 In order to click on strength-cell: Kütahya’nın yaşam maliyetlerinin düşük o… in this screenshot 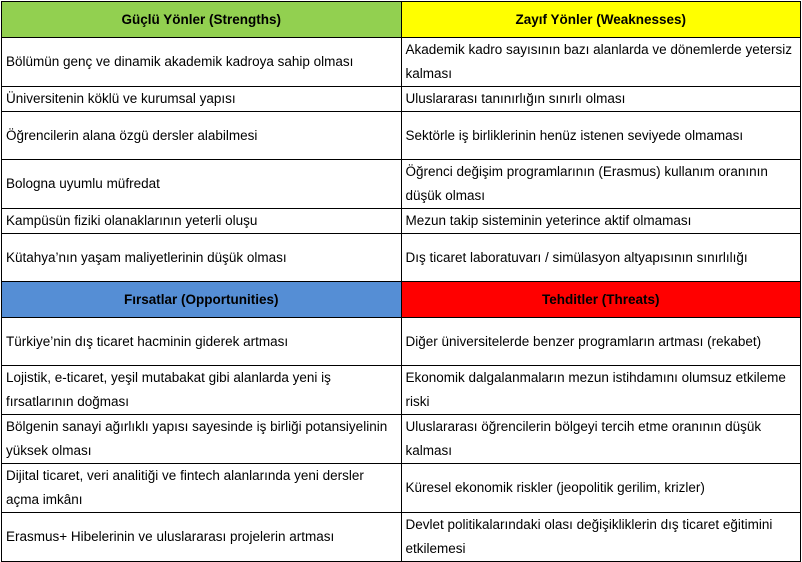, I will do `click(201, 257)`.